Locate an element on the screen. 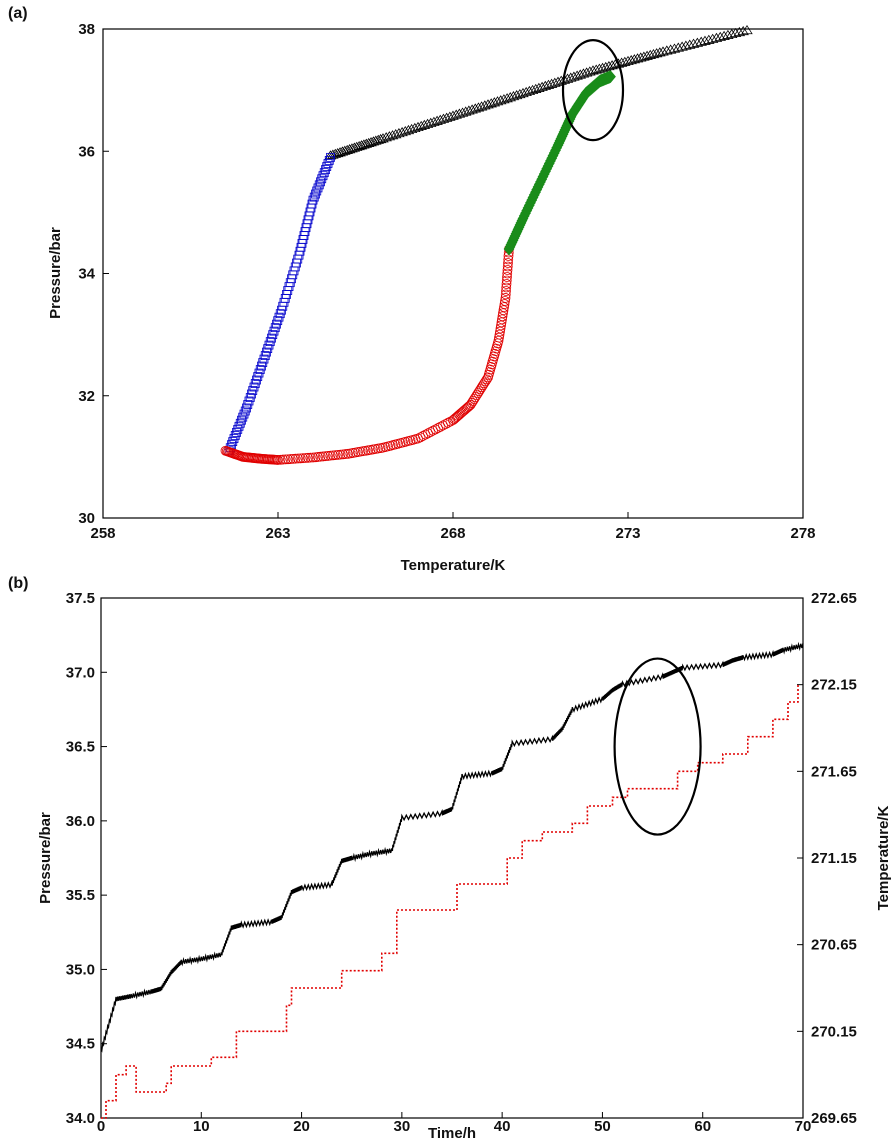  panel-label-b: (b) is located at coordinates (18, 583).